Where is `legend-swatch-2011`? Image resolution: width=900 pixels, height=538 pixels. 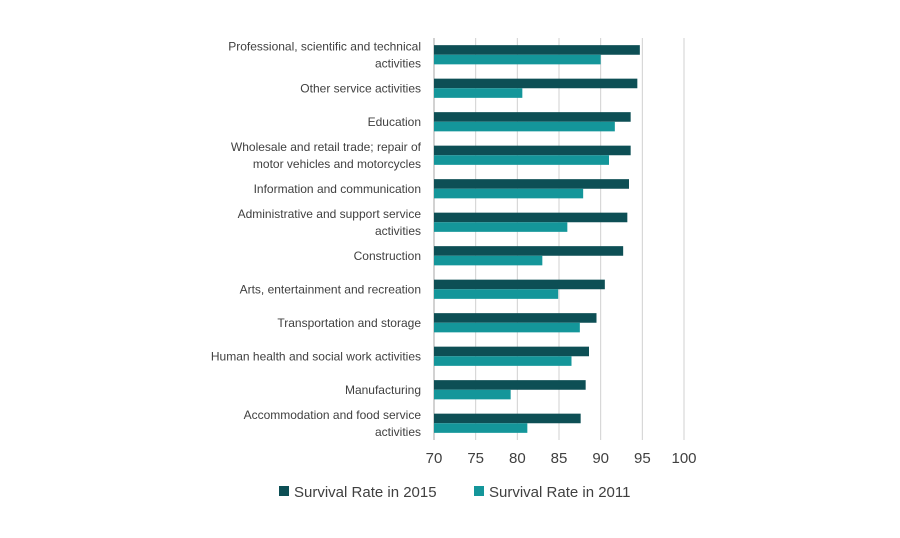
legend-swatch-2011 is located at coordinates (479, 491).